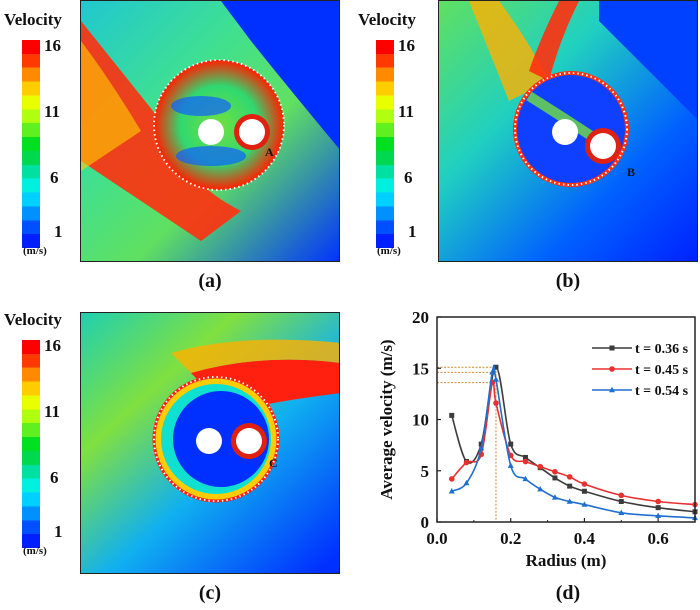 This screenshot has width=700, height=610. Describe the element at coordinates (568, 593) in the screenshot. I see `panel-label-d: (d)` at that location.